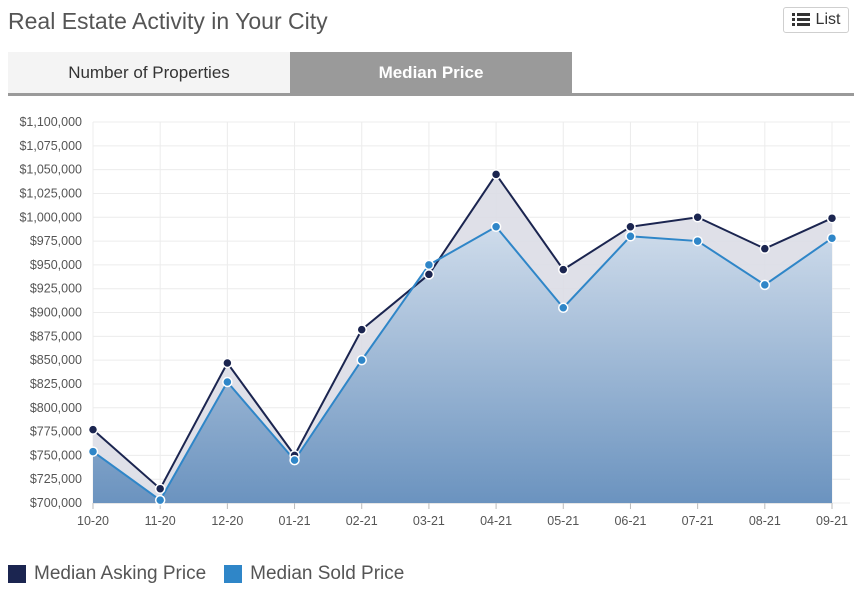  Describe the element at coordinates (56, 289) in the screenshot. I see `y-tick-label: $925,000` at that location.